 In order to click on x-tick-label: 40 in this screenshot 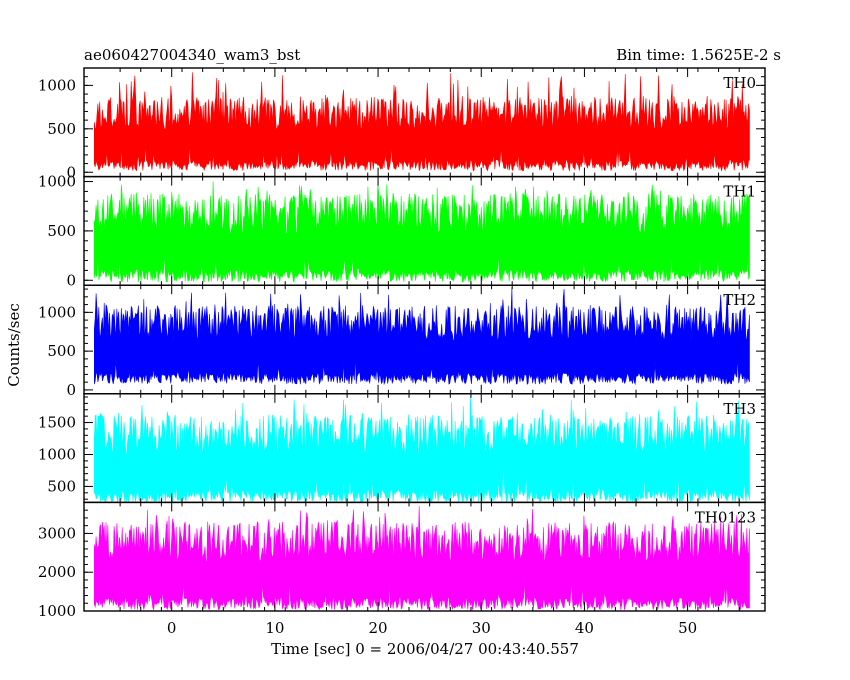, I will do `click(584, 628)`.